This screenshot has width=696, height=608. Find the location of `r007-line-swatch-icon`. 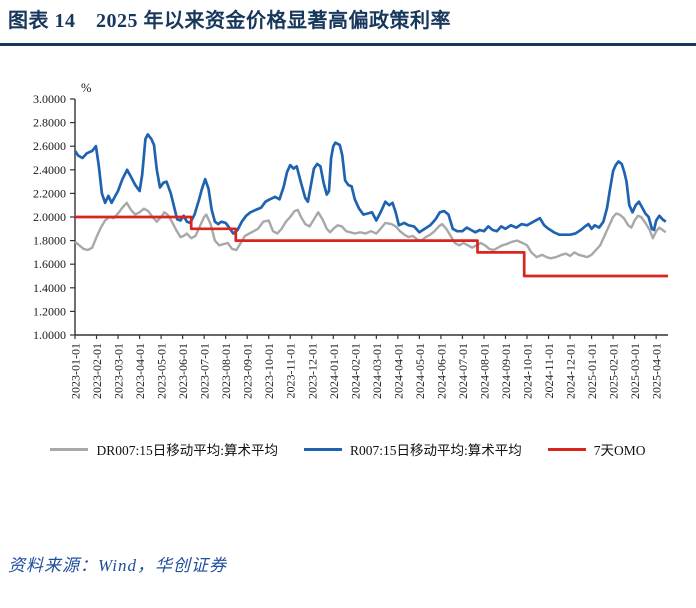

r007-line-swatch-icon is located at coordinates (322, 449).